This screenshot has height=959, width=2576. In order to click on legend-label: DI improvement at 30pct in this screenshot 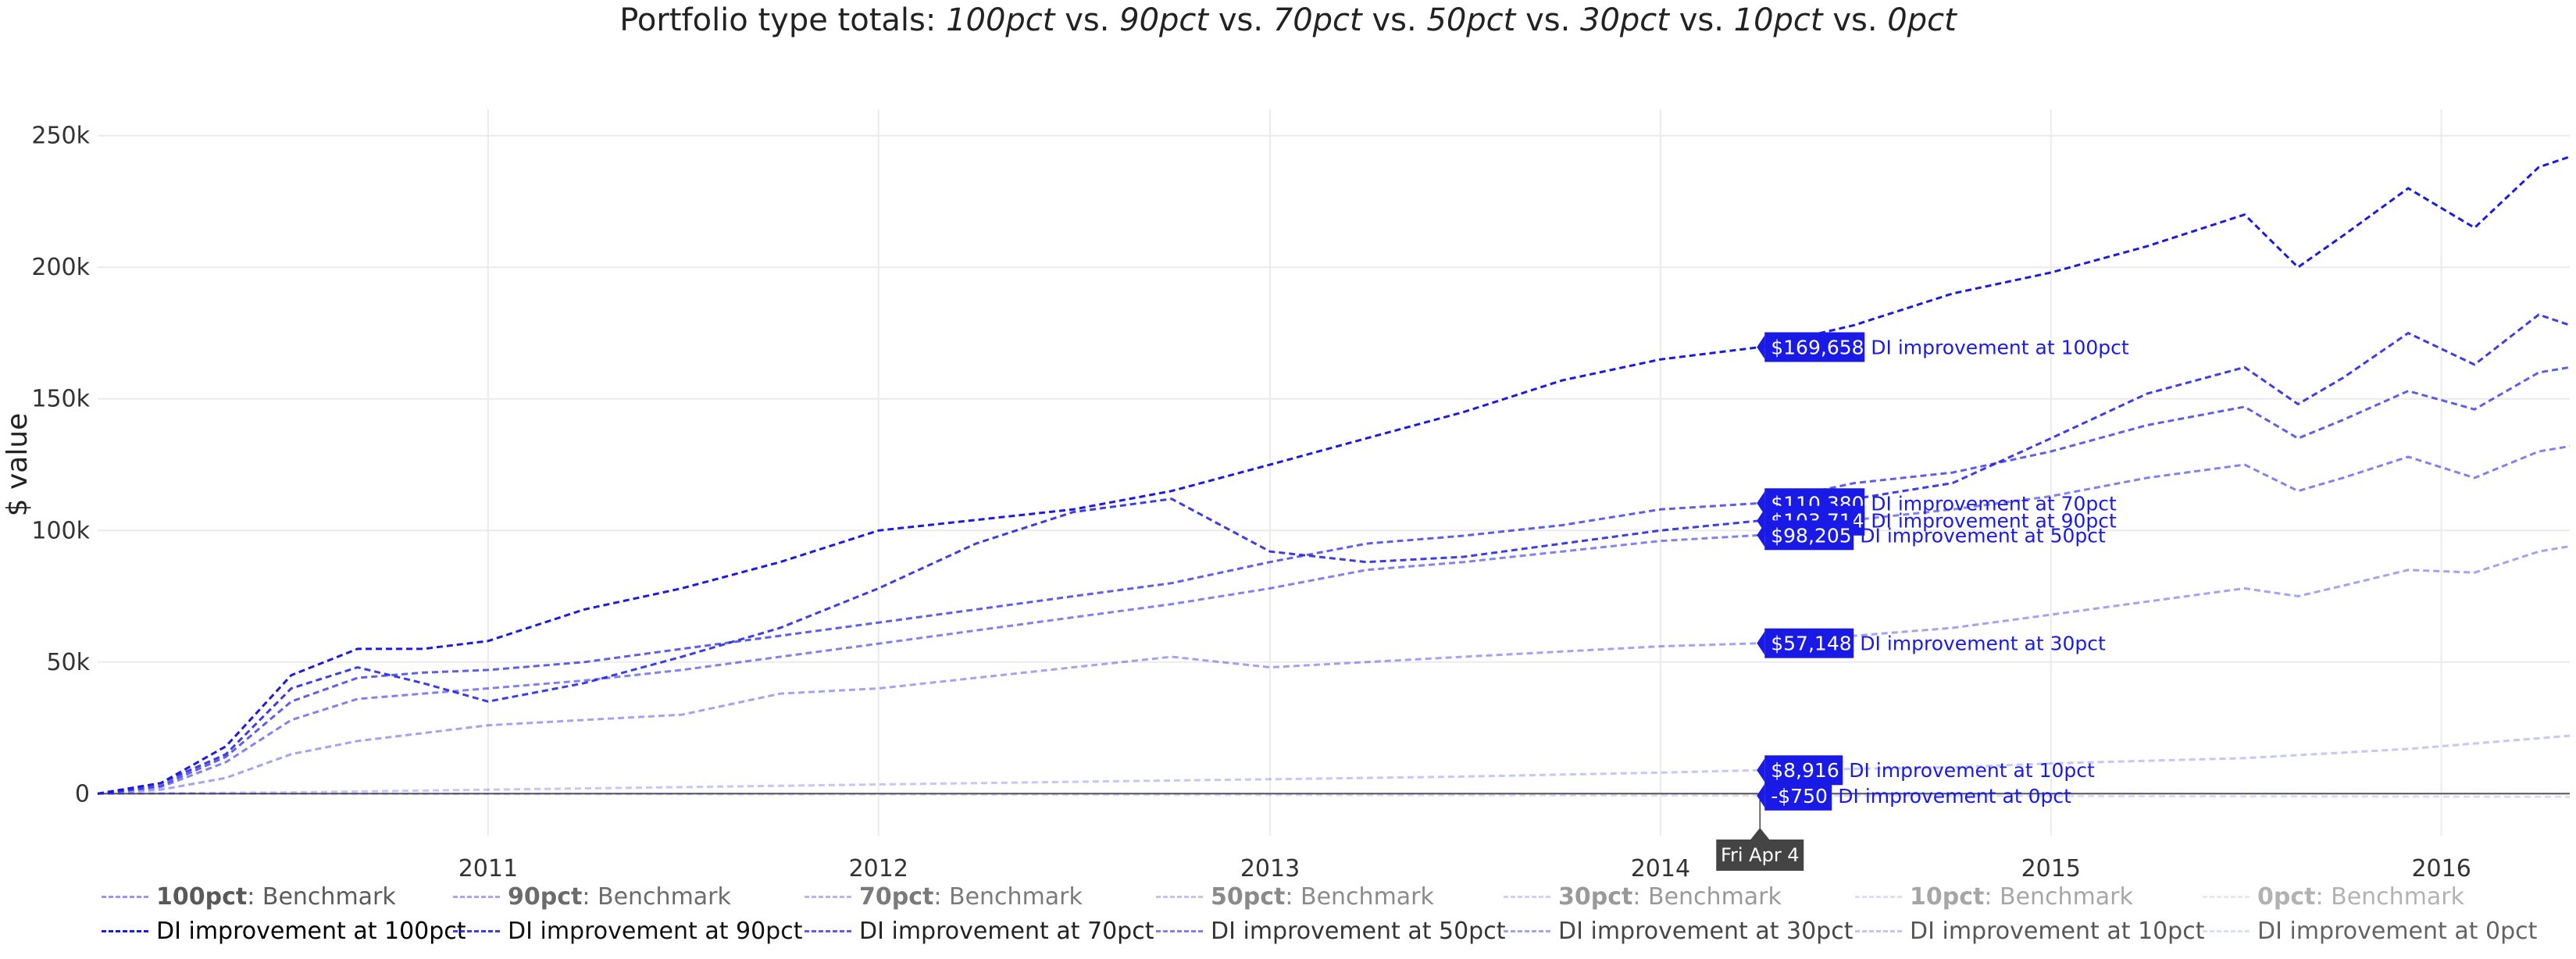, I will do `click(1706, 931)`.